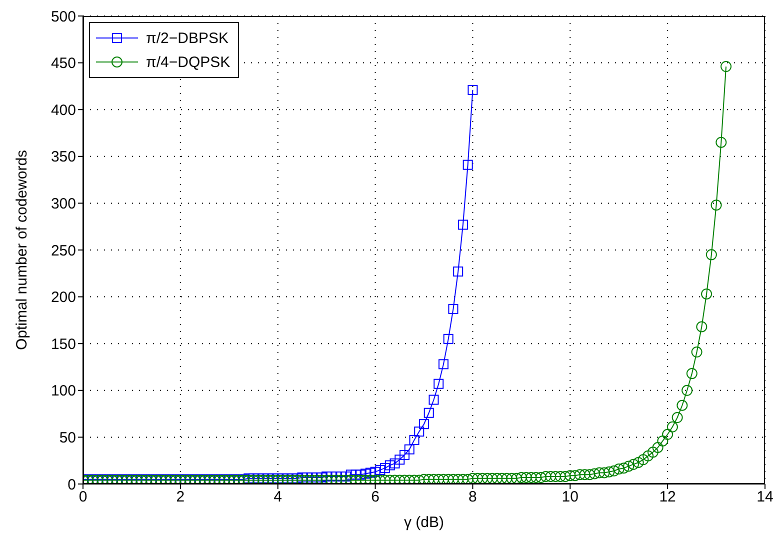 The image size is (777, 542). Describe the element at coordinates (472, 497) in the screenshot. I see `x-tick-label: 8` at that location.